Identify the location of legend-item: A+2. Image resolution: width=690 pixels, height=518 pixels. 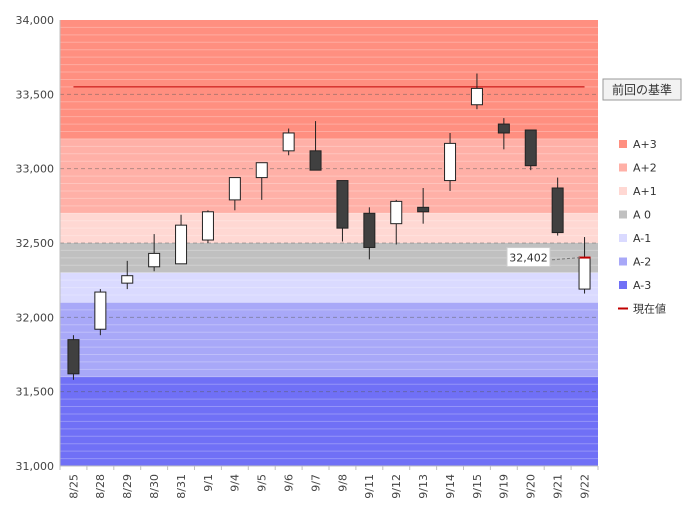
(638, 168).